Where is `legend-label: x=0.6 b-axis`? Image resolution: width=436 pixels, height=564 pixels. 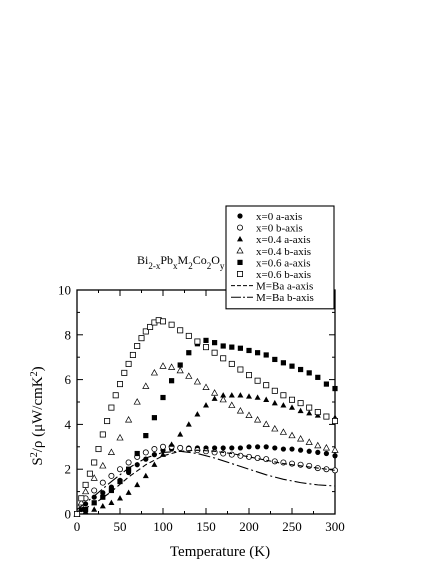
legend-label: x=0.6 b-axis is located at coordinates (283, 275).